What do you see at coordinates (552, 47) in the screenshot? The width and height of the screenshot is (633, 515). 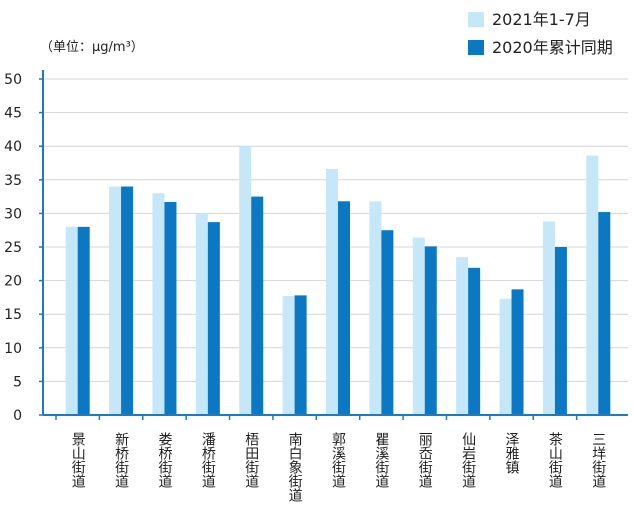 I see `legend-label: 2020年累计同期` at bounding box center [552, 47].